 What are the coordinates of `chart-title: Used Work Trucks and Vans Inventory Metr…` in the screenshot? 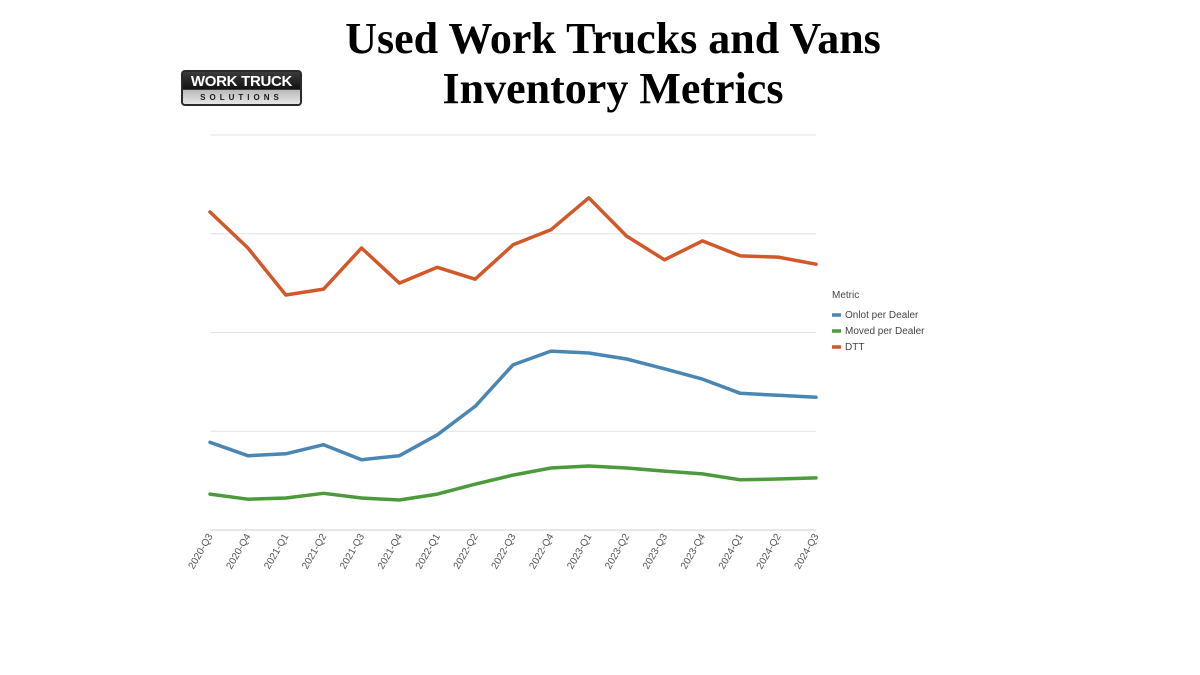 It's located at (613, 63).